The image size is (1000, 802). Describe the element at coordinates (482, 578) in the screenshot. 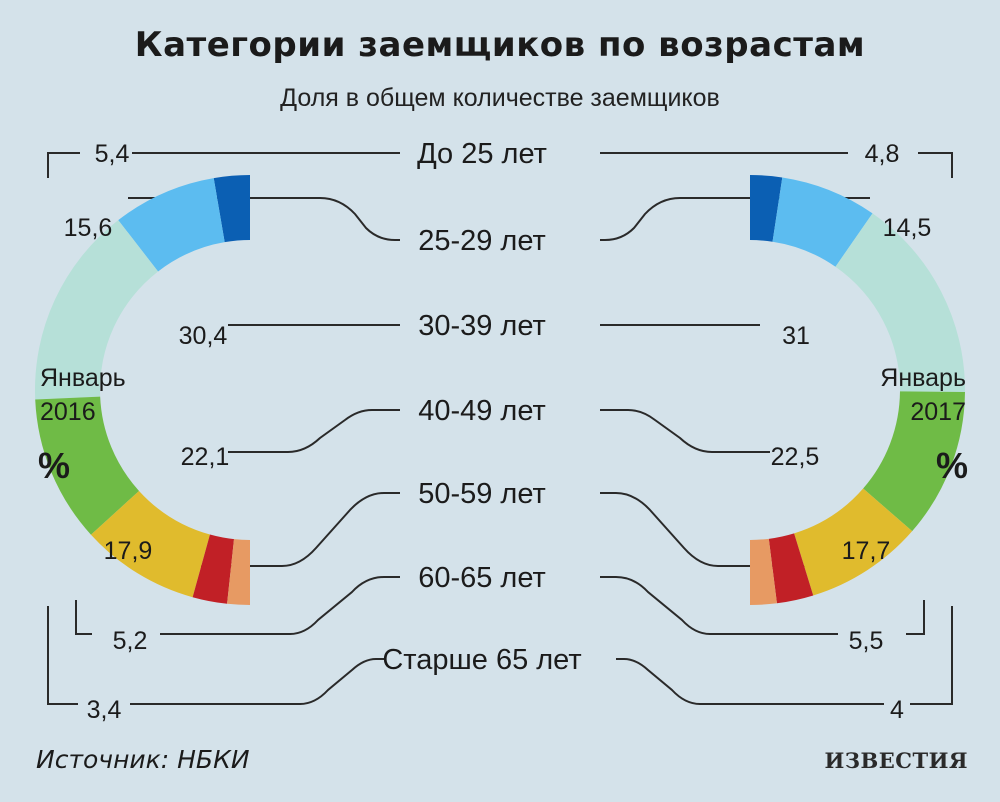

I see `category-label: 60-65 лет` at that location.